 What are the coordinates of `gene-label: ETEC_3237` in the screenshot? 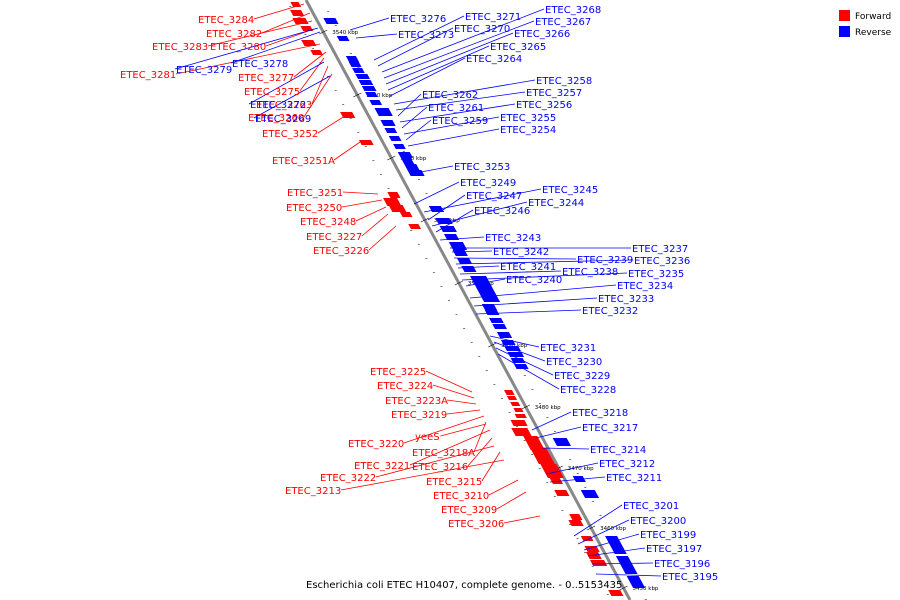 It's located at (660, 249).